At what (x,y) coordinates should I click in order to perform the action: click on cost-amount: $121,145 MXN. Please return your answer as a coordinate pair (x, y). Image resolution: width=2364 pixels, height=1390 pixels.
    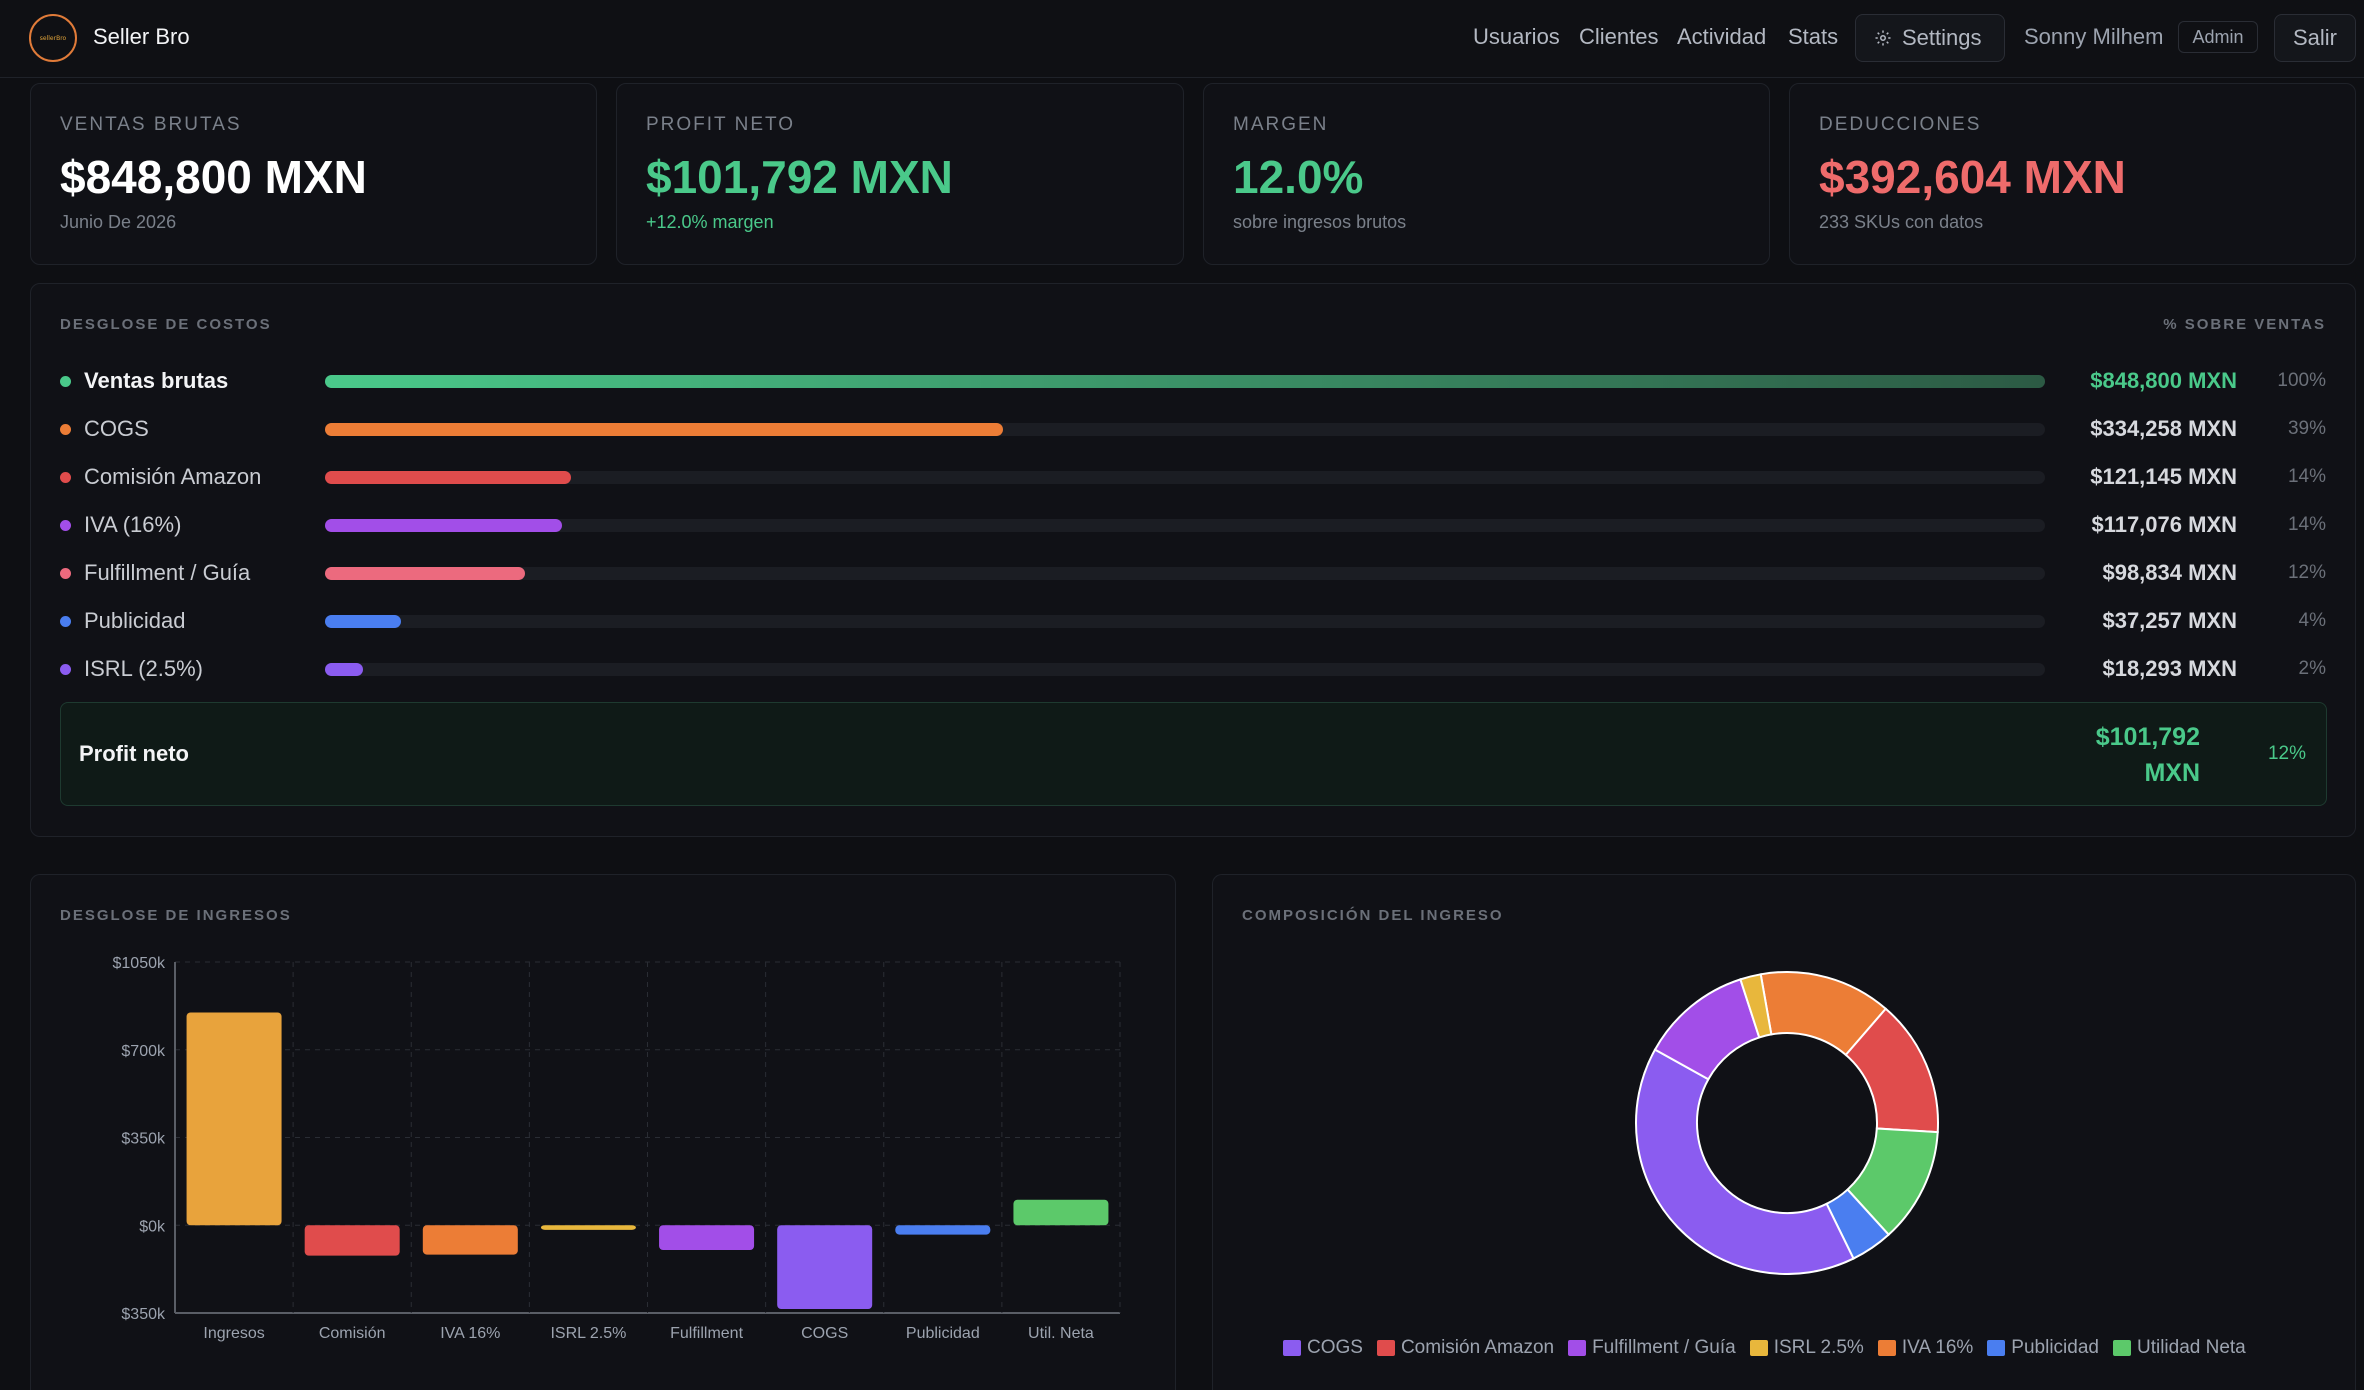
    Looking at the image, I should click on (2163, 476).